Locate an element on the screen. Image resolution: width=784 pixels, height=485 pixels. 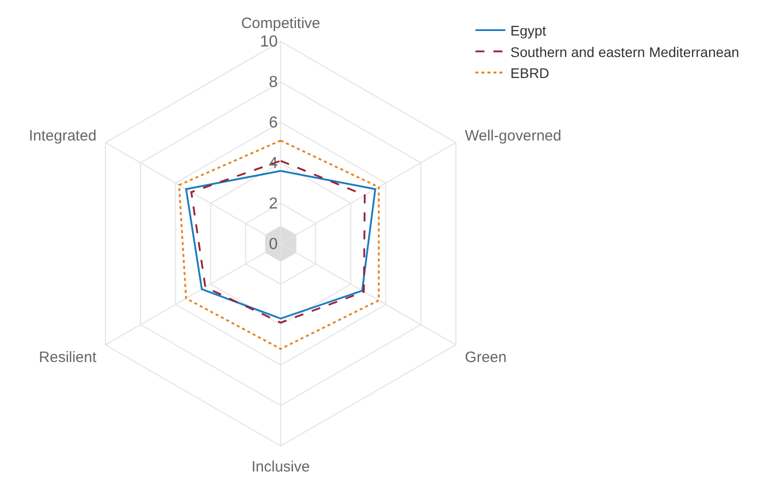
y-tick-label: 6 is located at coordinates (273, 123).